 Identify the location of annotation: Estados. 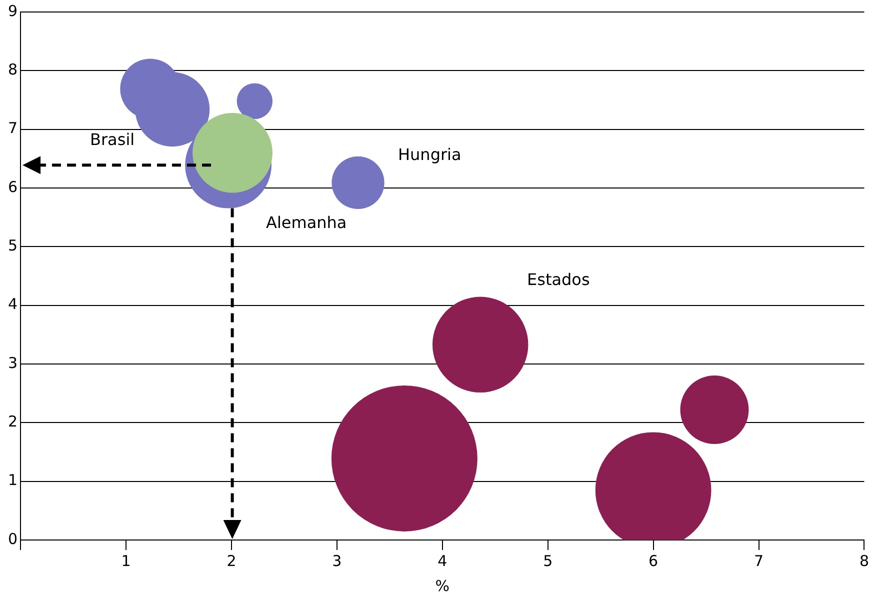
(558, 280).